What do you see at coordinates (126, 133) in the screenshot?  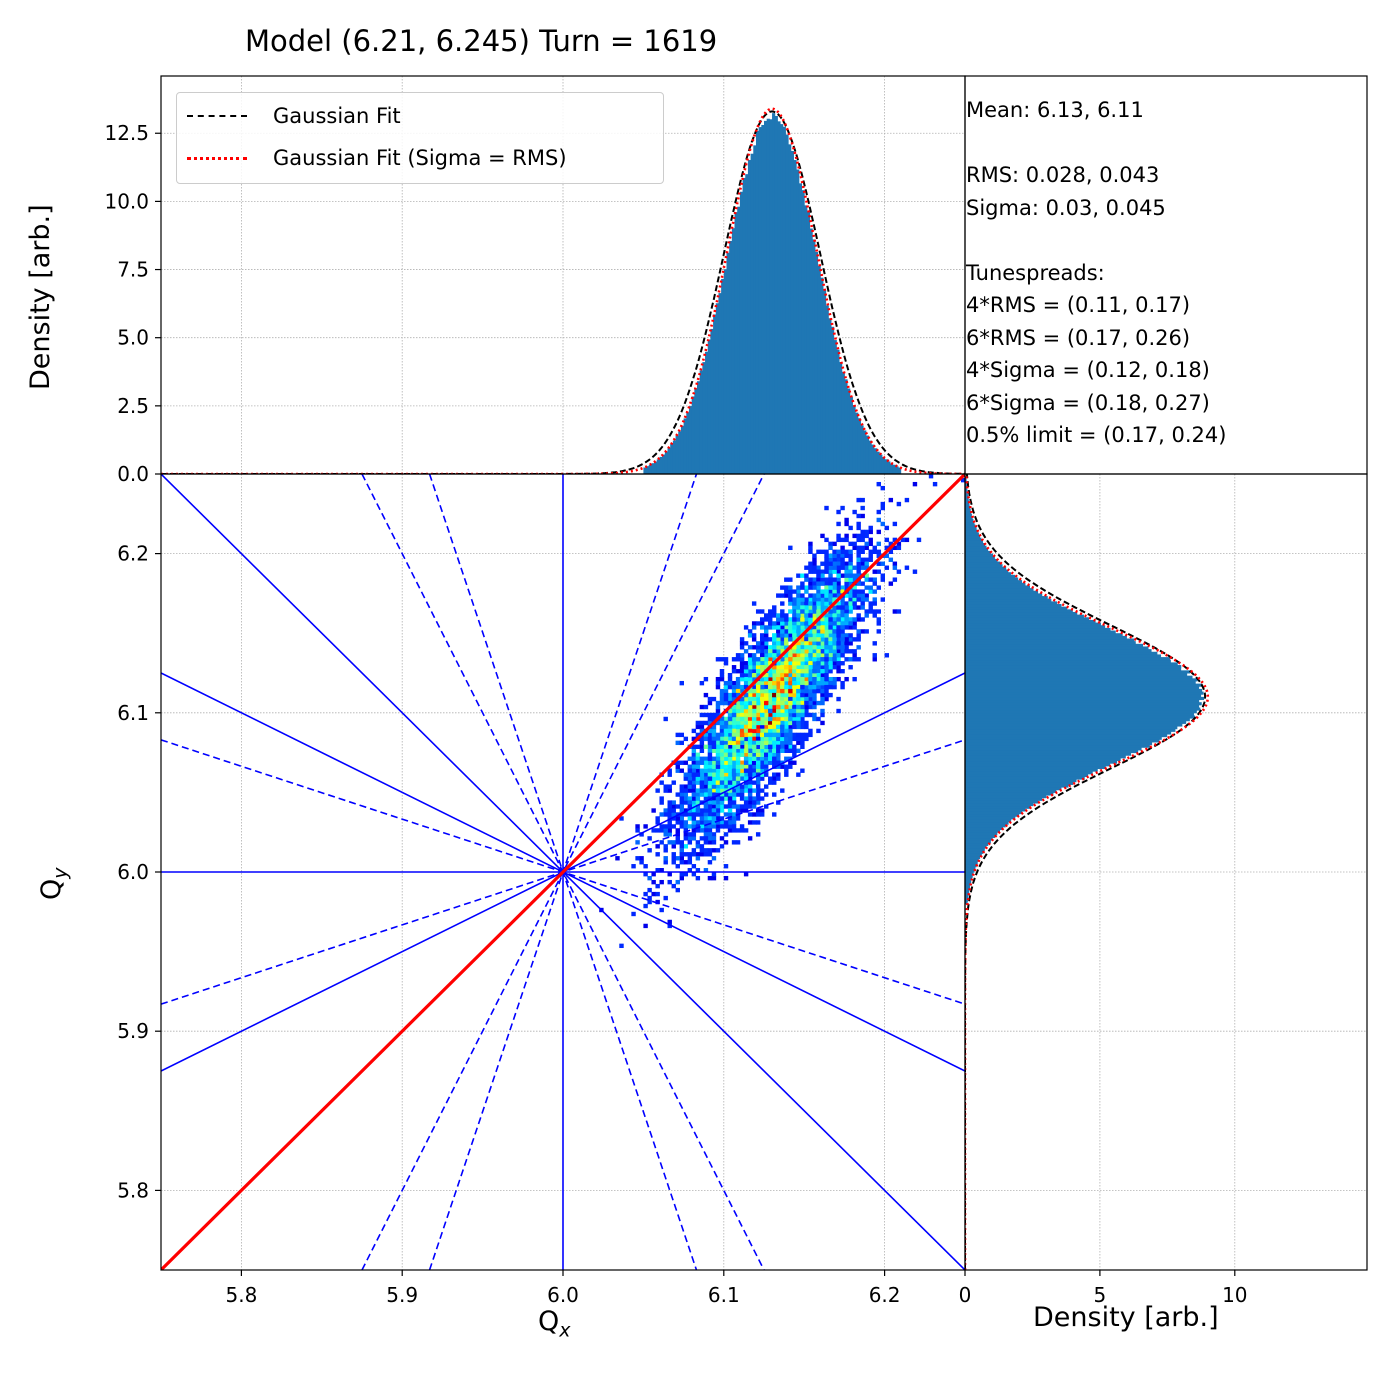 I see `density-y-tick-label: 12.5` at bounding box center [126, 133].